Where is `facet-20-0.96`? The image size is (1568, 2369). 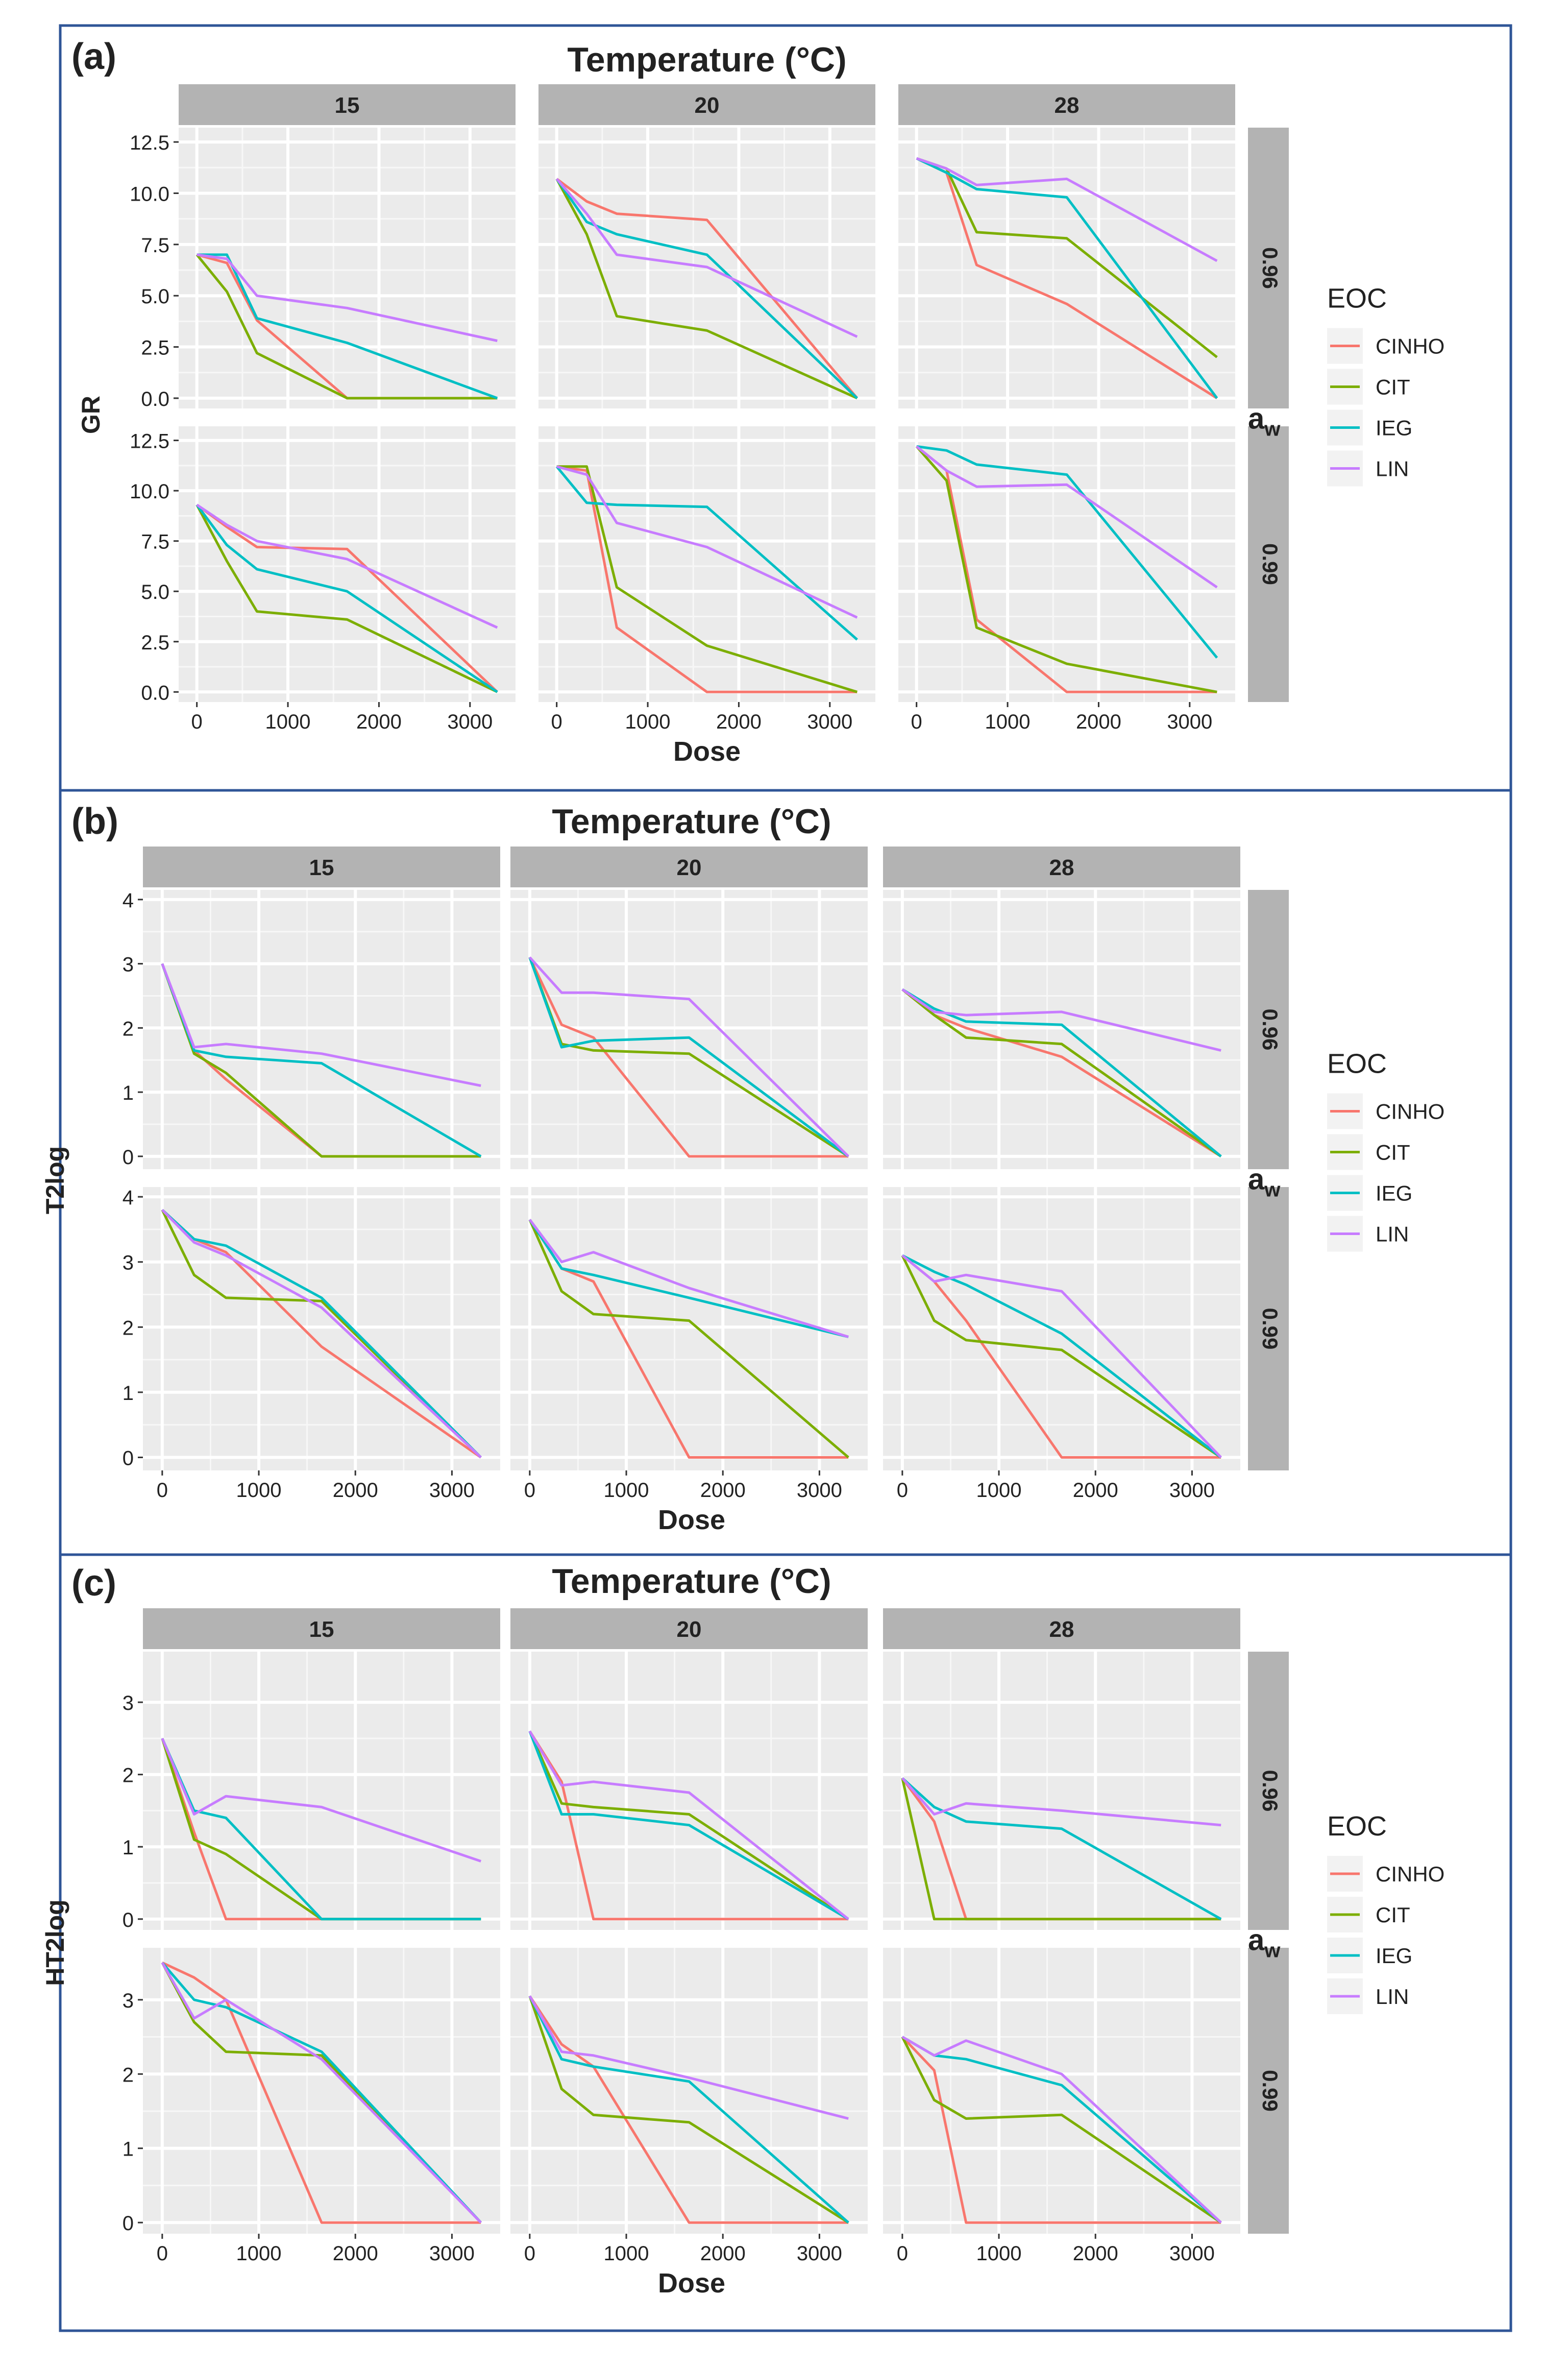
facet-20-0.96 is located at coordinates (689, 1029).